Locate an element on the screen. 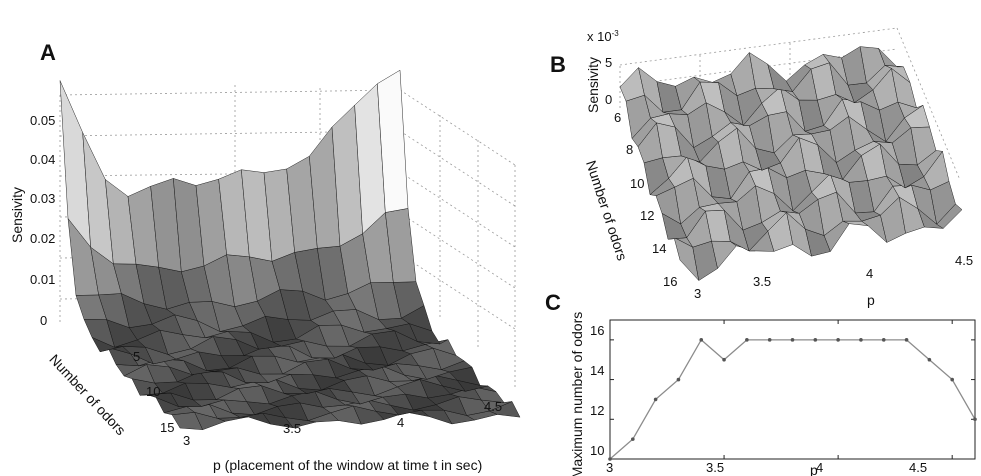 The image size is (981, 476). panel-a-ztick-0.05: 0.05 is located at coordinates (42, 120).